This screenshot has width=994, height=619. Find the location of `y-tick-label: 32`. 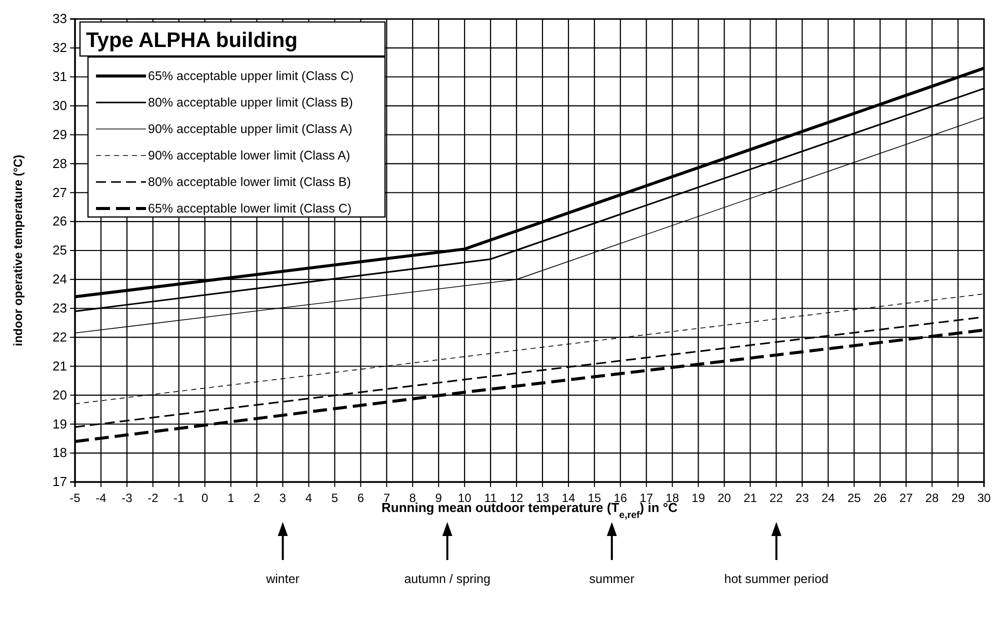

y-tick-label: 32 is located at coordinates (59, 48).